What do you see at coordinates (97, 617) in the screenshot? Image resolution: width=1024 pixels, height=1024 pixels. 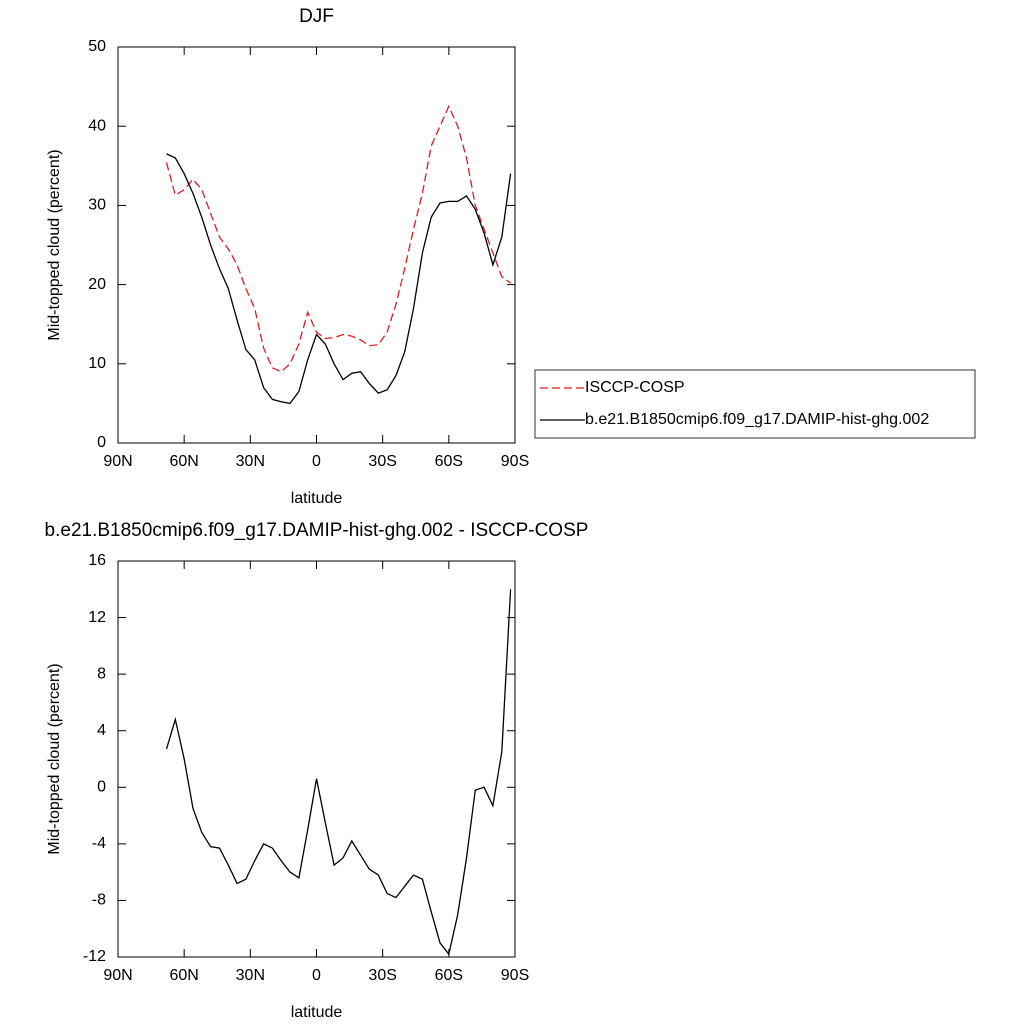 I see `y-tick-label: 12` at bounding box center [97, 617].